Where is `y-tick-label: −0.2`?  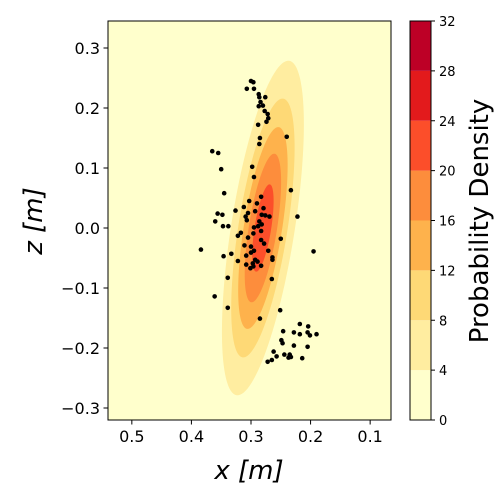
y-tick-label: −0.2 is located at coordinates (80, 348).